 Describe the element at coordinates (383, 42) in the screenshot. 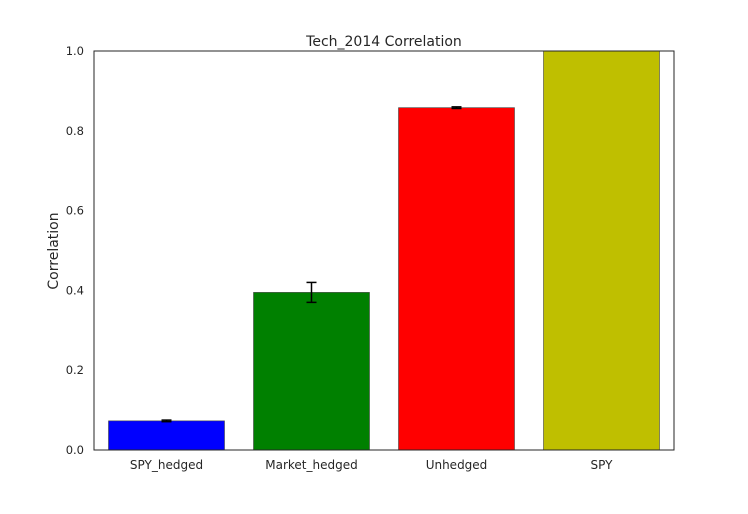

I see `chart-title: Tech_2014 Correlation` at that location.